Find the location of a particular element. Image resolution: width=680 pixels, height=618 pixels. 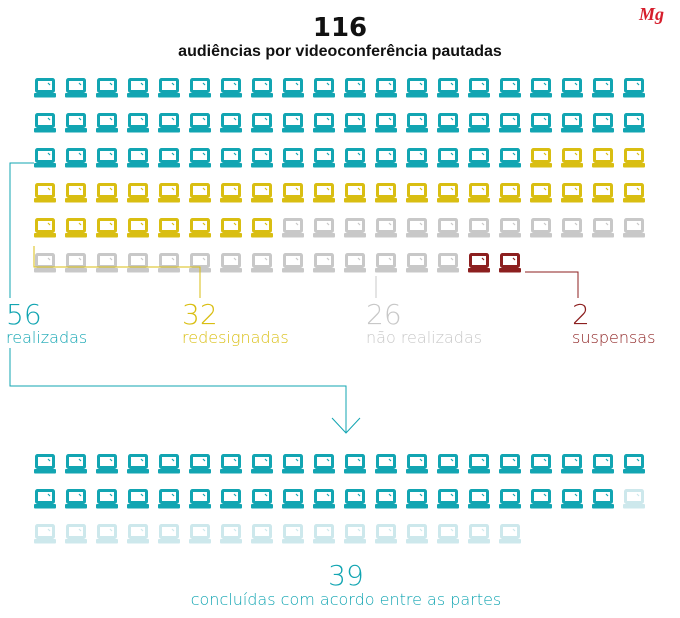

label-suspensas: suspensas is located at coordinates (613, 337).